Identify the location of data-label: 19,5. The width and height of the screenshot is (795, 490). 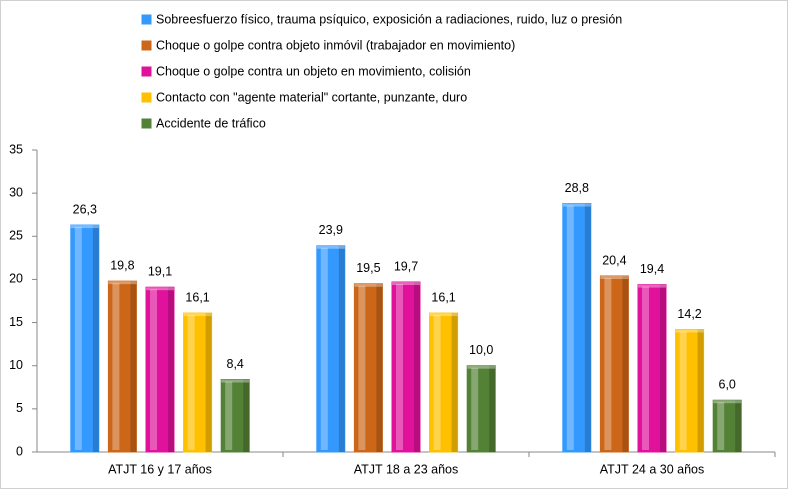
(368, 268).